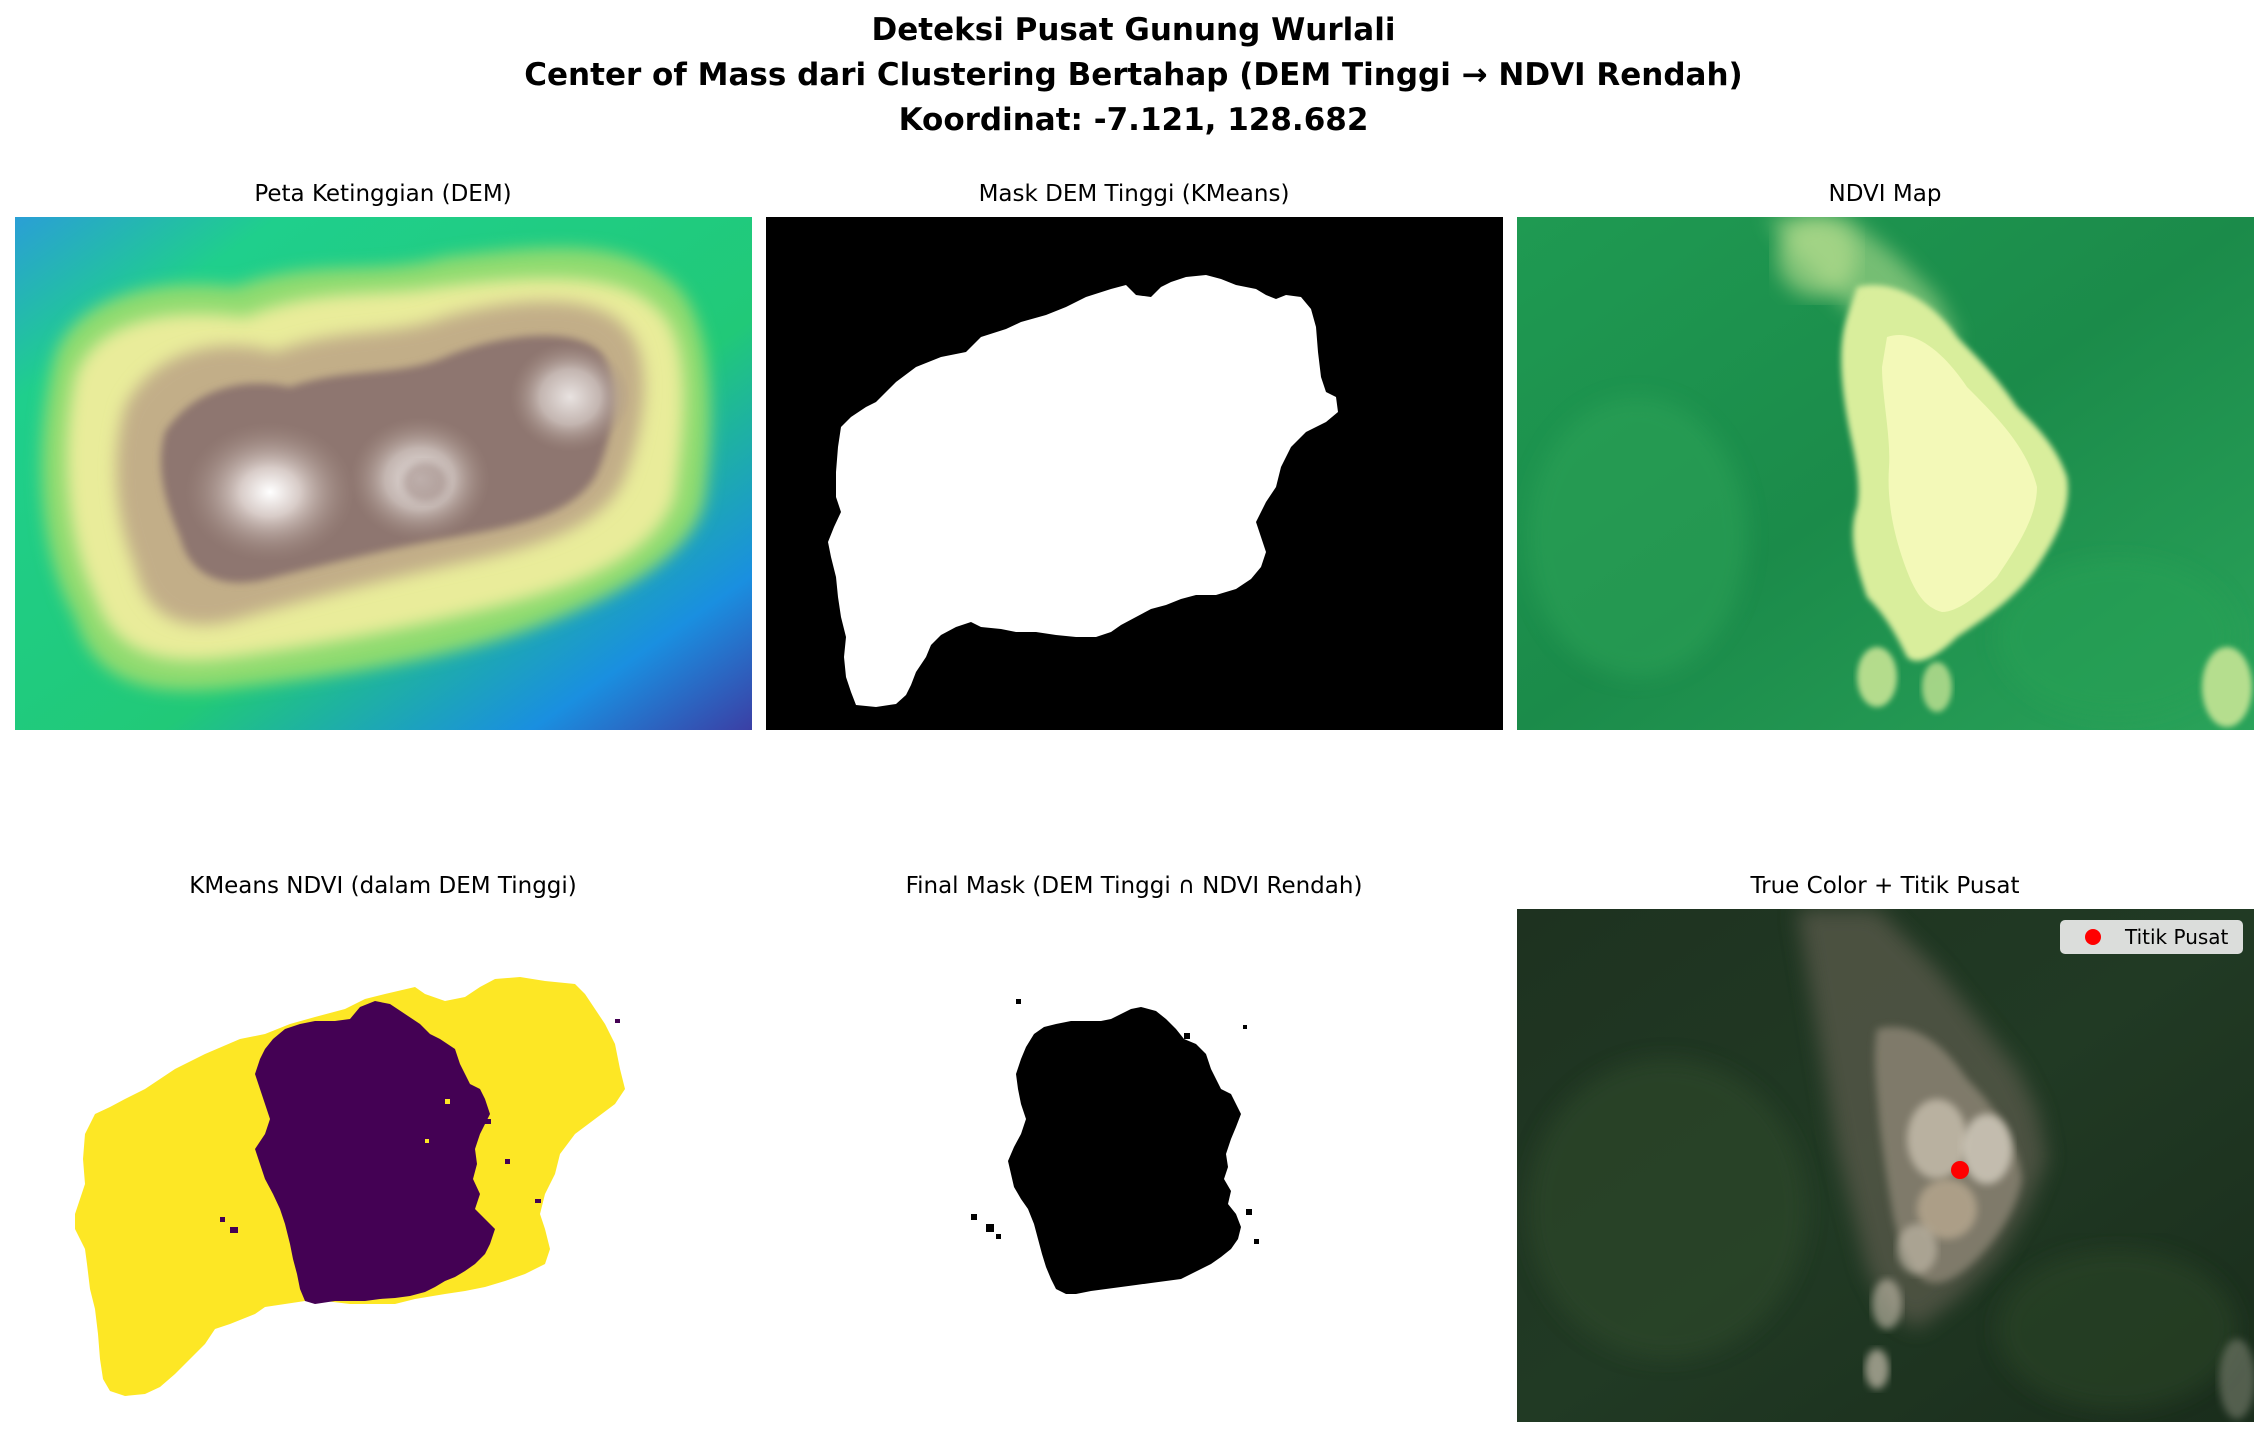 The image size is (2267, 1436). Describe the element at coordinates (2093, 937) in the screenshot. I see `red-dot-icon` at that location.